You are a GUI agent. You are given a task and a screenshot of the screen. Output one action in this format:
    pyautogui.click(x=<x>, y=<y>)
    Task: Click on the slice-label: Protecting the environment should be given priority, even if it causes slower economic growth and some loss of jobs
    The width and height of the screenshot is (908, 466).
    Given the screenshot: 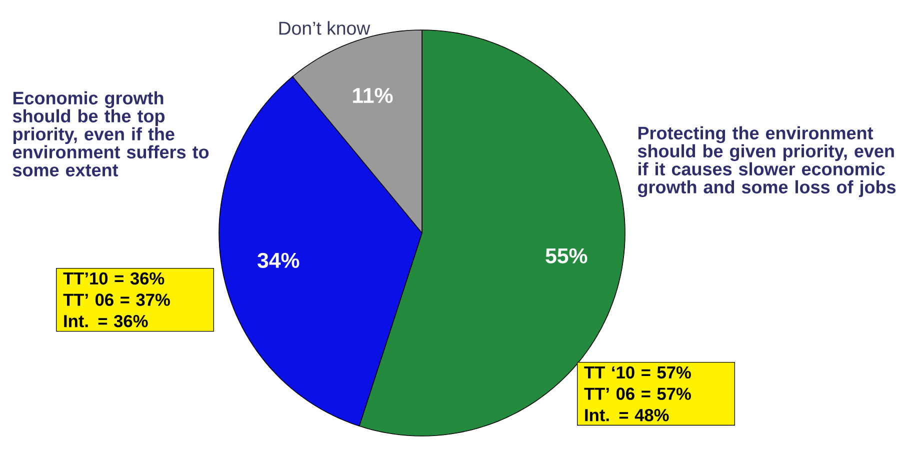 What is the action you would take?
    pyautogui.click(x=767, y=162)
    